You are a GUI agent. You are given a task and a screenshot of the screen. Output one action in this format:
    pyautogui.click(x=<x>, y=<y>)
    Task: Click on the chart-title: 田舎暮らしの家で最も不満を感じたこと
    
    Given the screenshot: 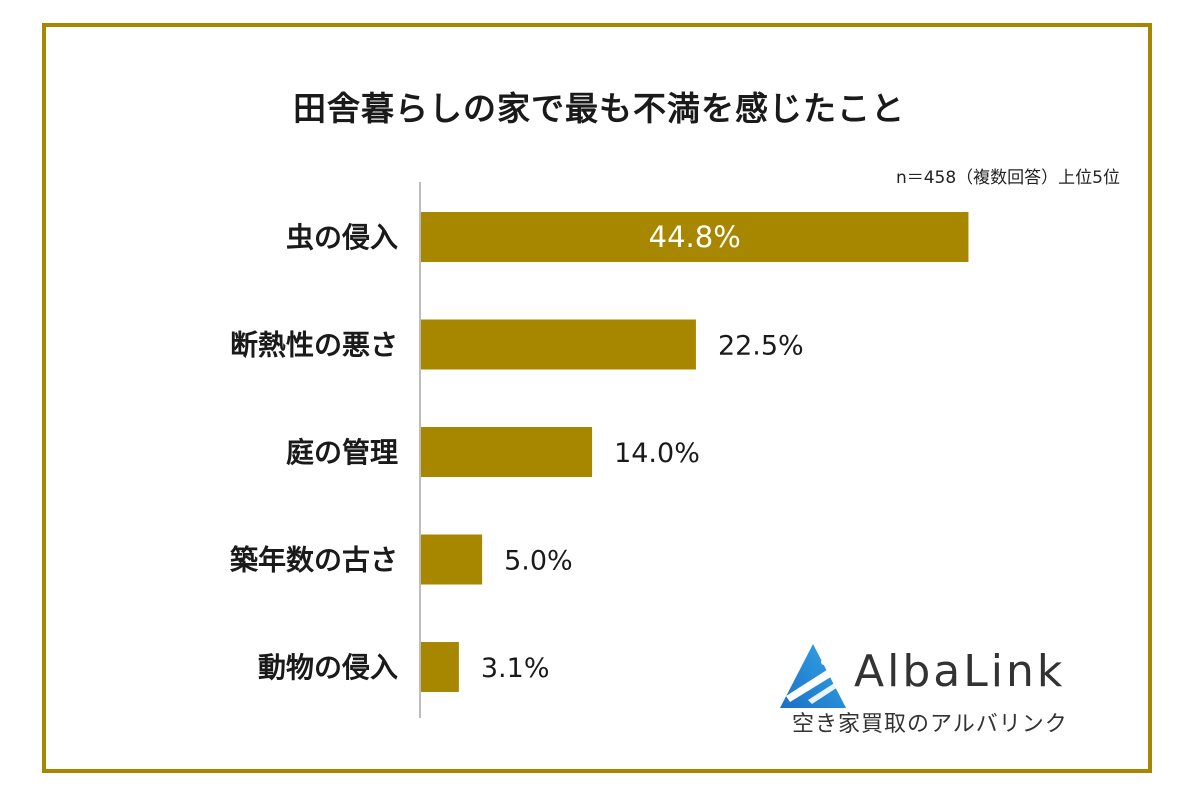 What is the action you would take?
    pyautogui.click(x=599, y=108)
    